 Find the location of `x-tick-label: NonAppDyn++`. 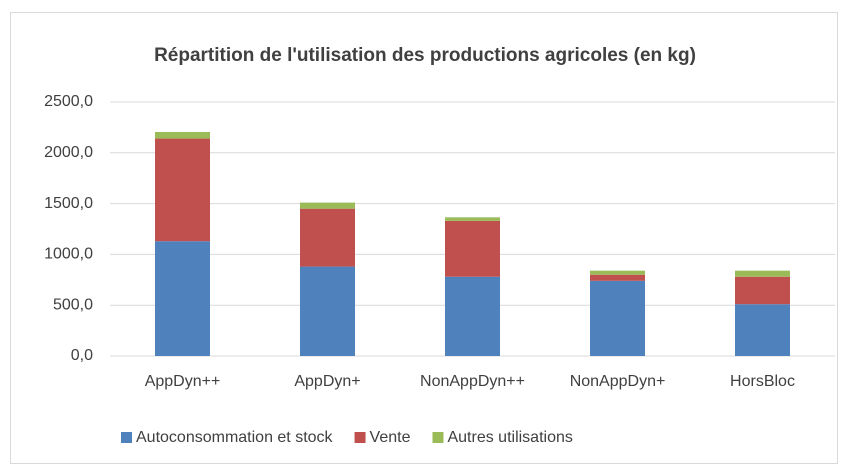

x-tick-label: NonAppDyn++ is located at coordinates (472, 381).